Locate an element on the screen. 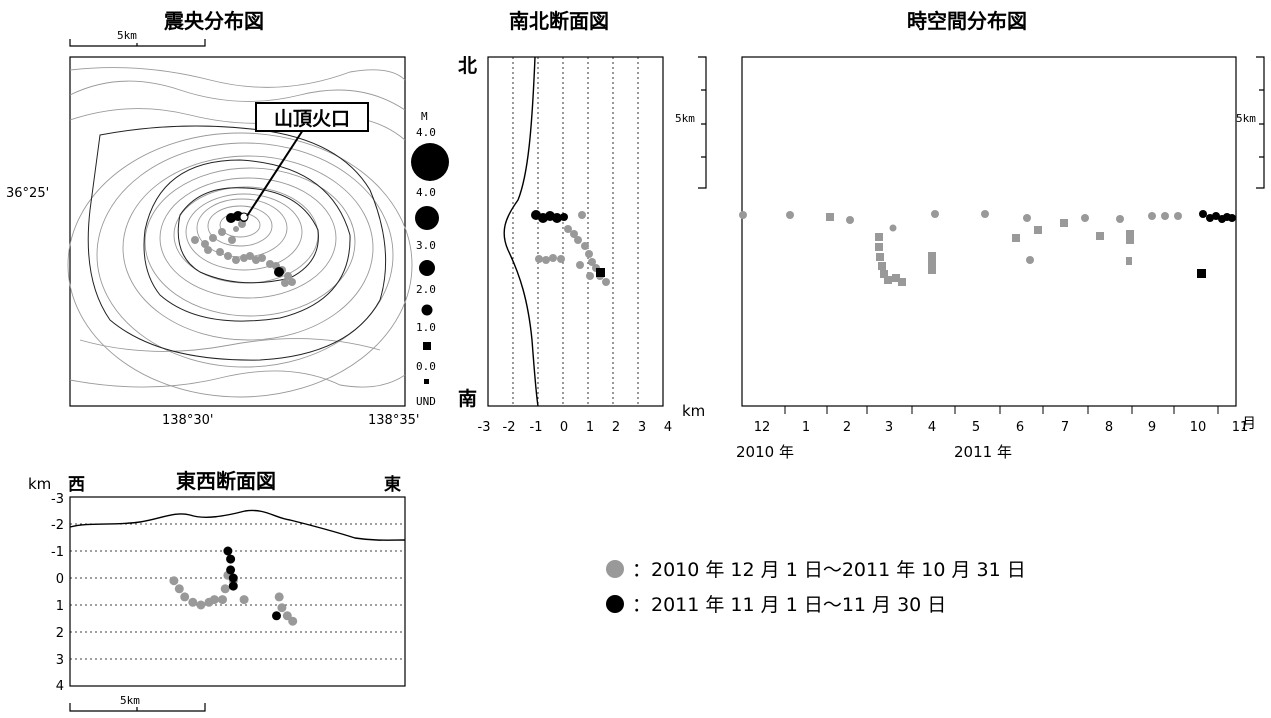 The height and width of the screenshot is (718, 1271). st-events-gray is located at coordinates (960, 248).